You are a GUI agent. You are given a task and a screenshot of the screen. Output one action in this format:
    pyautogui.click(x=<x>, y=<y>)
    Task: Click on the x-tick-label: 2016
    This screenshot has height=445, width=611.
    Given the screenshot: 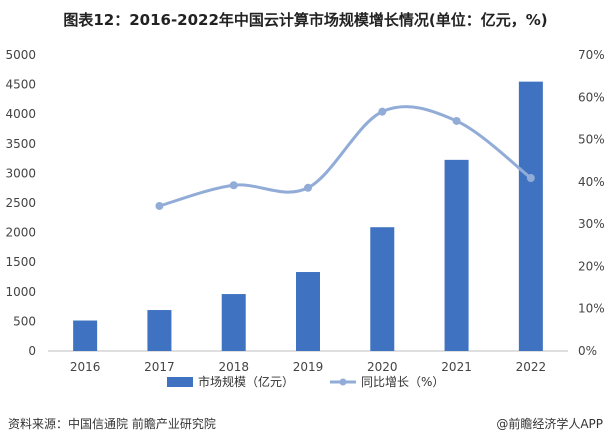 What is the action you would take?
    pyautogui.click(x=85, y=367)
    